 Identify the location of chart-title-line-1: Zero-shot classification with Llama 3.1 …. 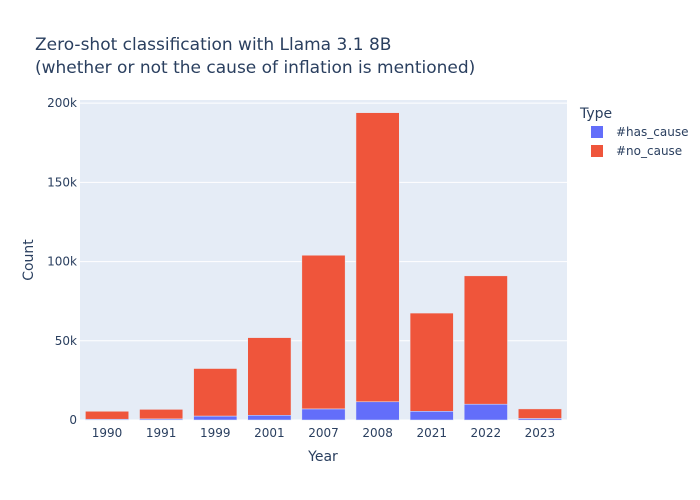
(213, 45).